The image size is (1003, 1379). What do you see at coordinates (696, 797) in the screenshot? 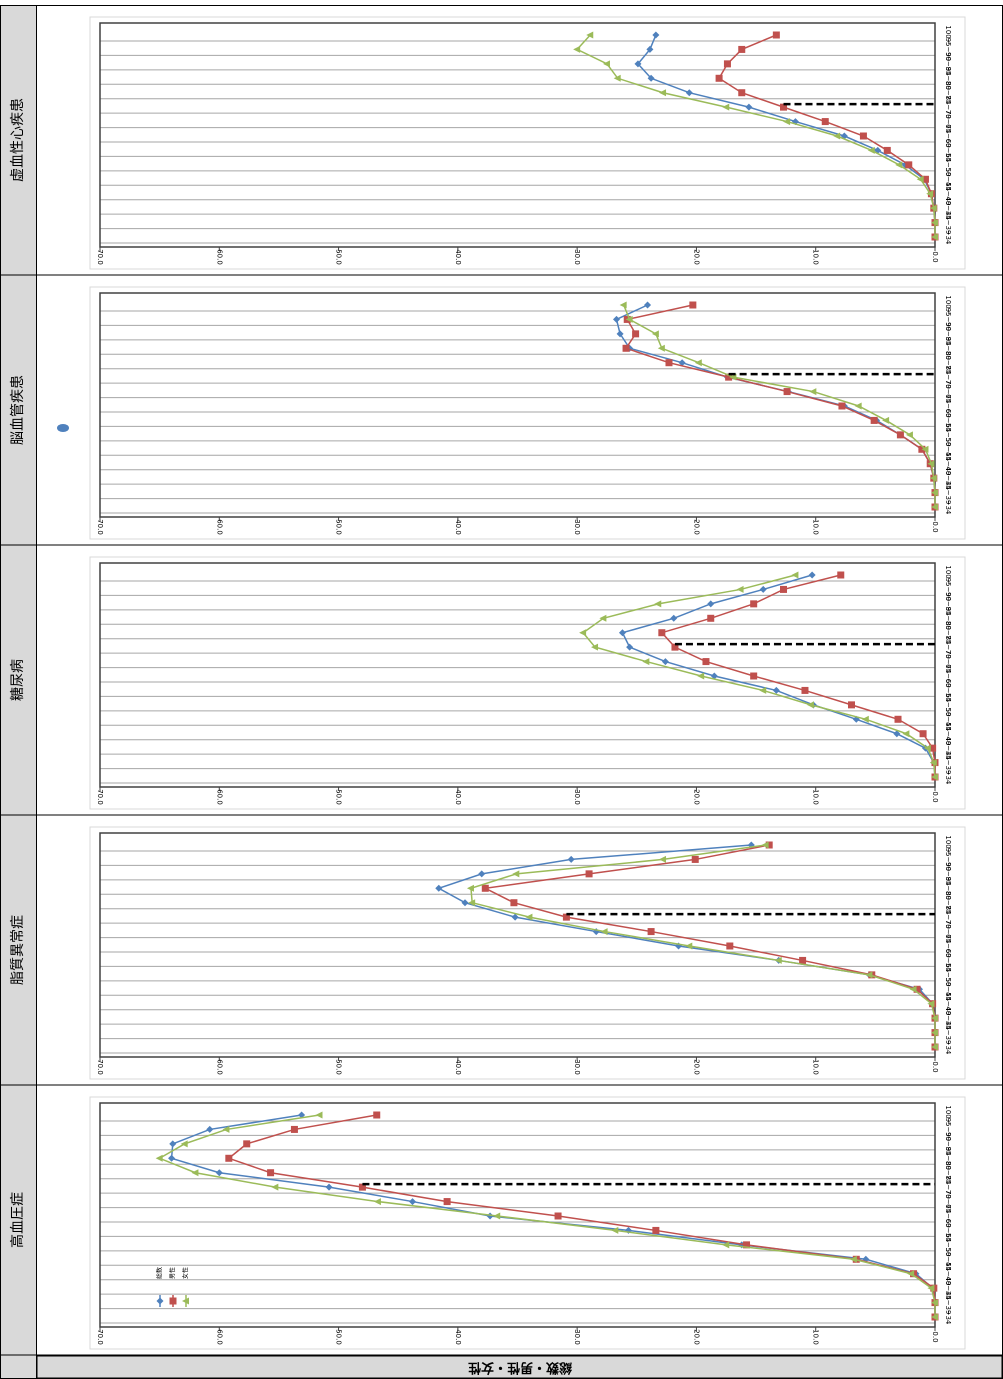
I see `x-tick-label: 20.0` at bounding box center [696, 797].